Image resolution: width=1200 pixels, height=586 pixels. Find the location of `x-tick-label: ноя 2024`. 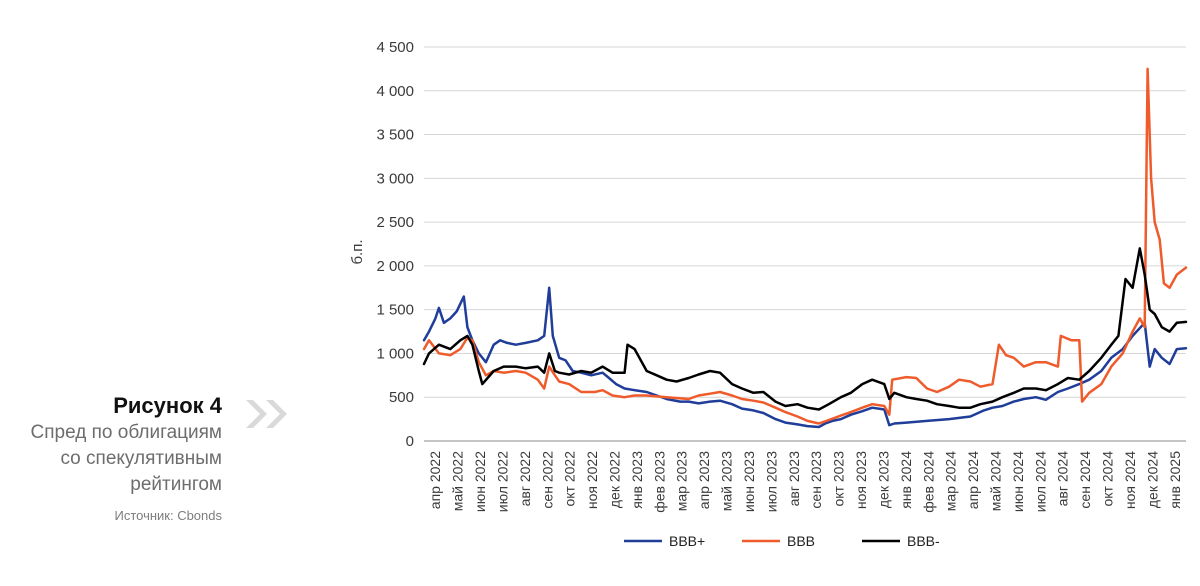

x-tick-label: ноя 2024 is located at coordinates (1130, 480).